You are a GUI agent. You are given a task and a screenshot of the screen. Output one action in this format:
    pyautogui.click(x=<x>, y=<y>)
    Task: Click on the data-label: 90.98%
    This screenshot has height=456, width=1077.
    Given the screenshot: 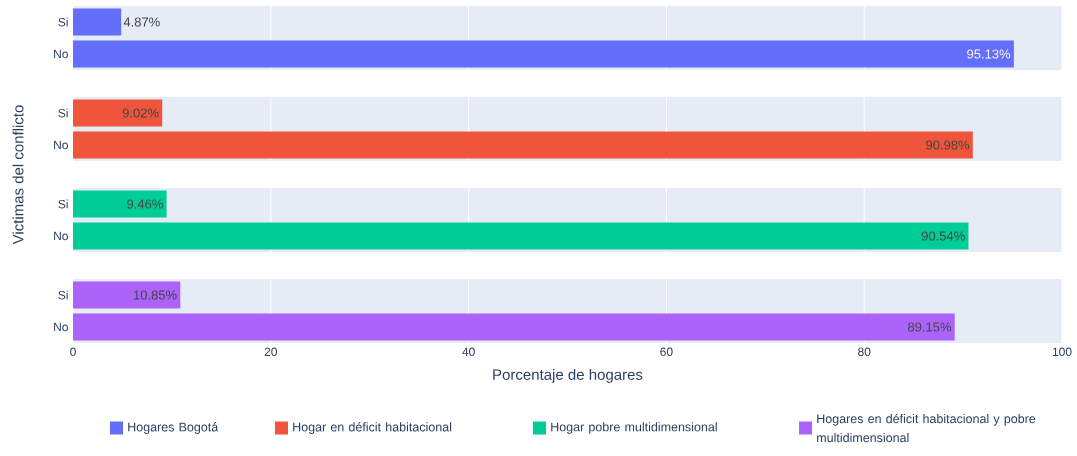 What is the action you would take?
    pyautogui.click(x=948, y=145)
    